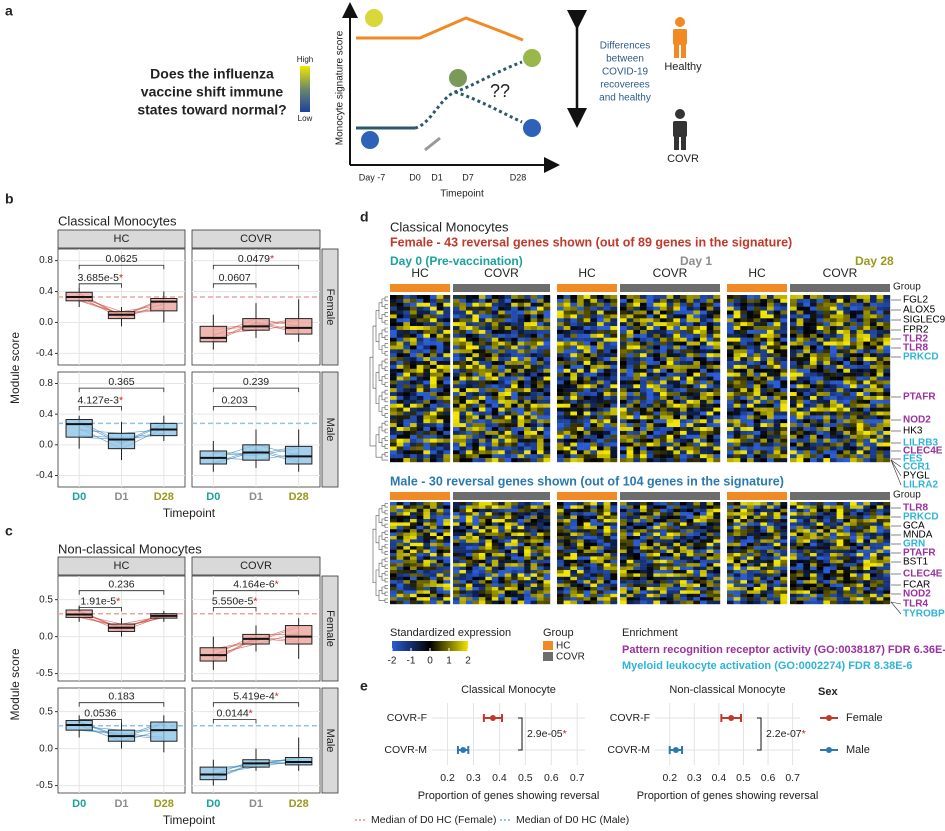  What do you see at coordinates (305, 118) in the screenshot?
I see `scale-low: Low` at bounding box center [305, 118].